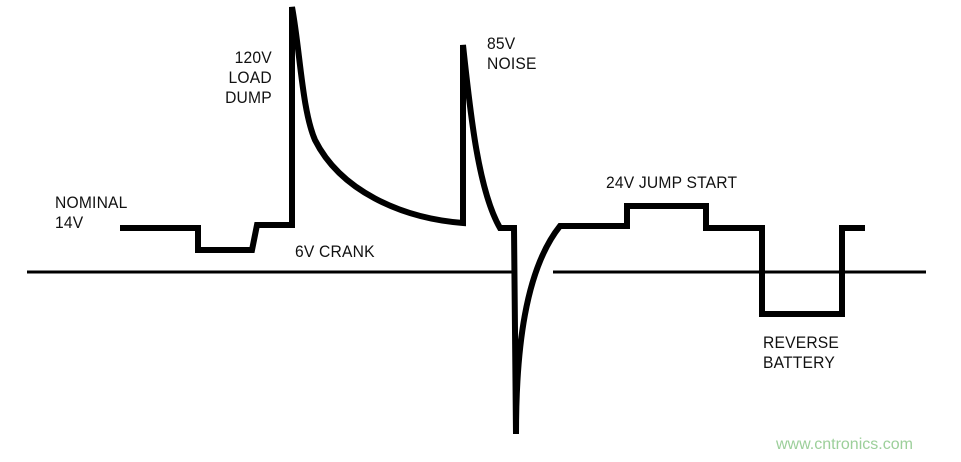 This screenshot has height=462, width=961. Describe the element at coordinates (799, 362) in the screenshot. I see `reverse-battery-line2: BATTERY` at that location.